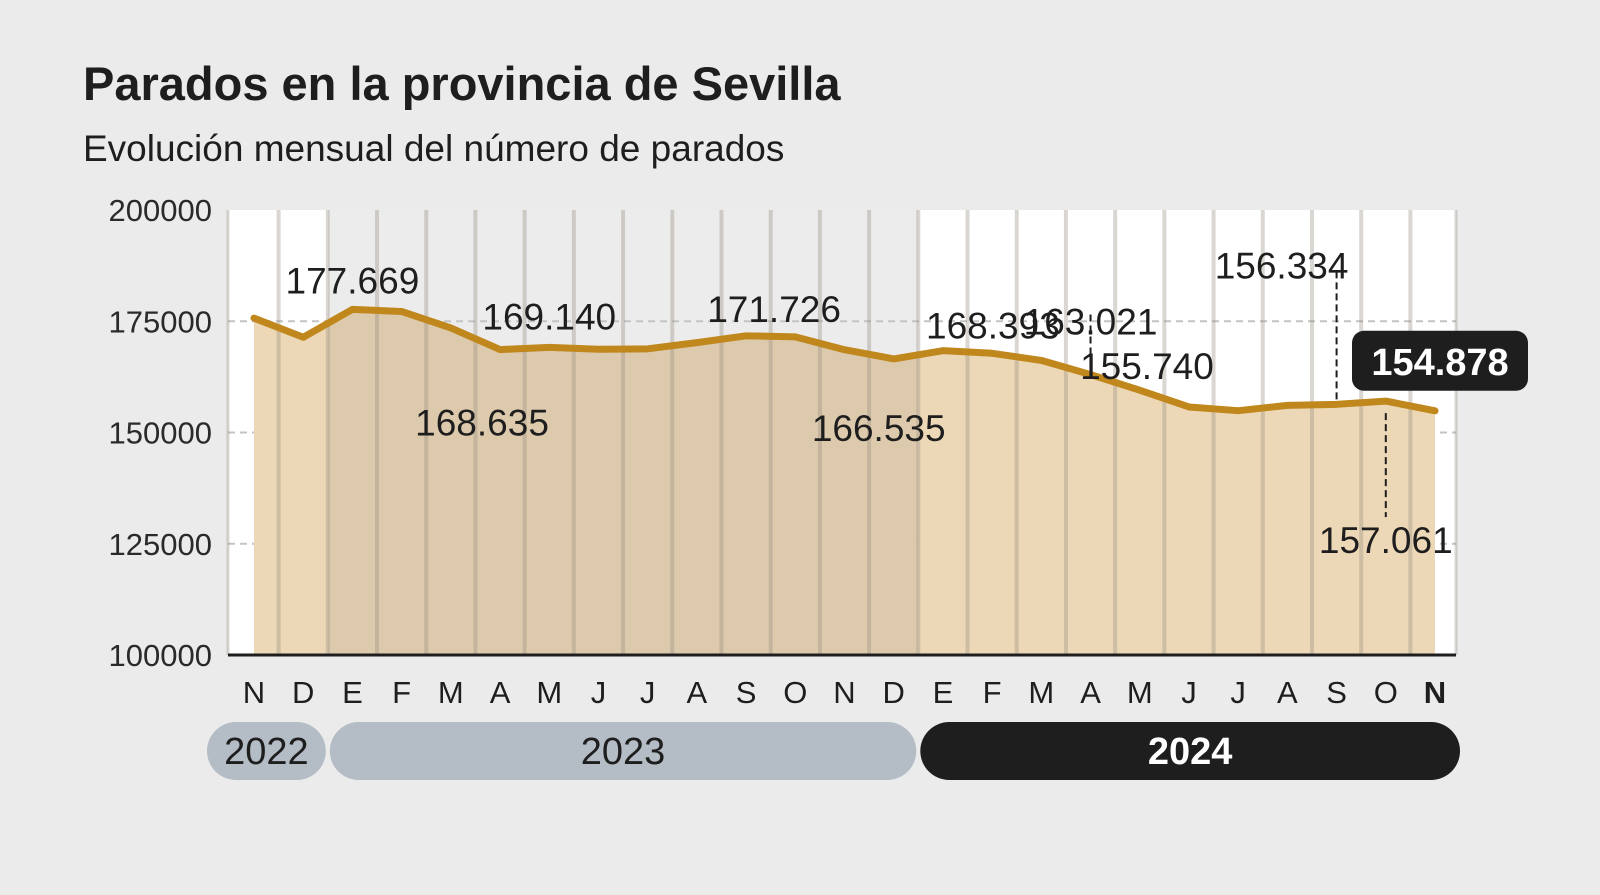 The width and height of the screenshot is (1600, 895). What do you see at coordinates (1176, 502) in the screenshot?
I see `area-fill-2024` at bounding box center [1176, 502].